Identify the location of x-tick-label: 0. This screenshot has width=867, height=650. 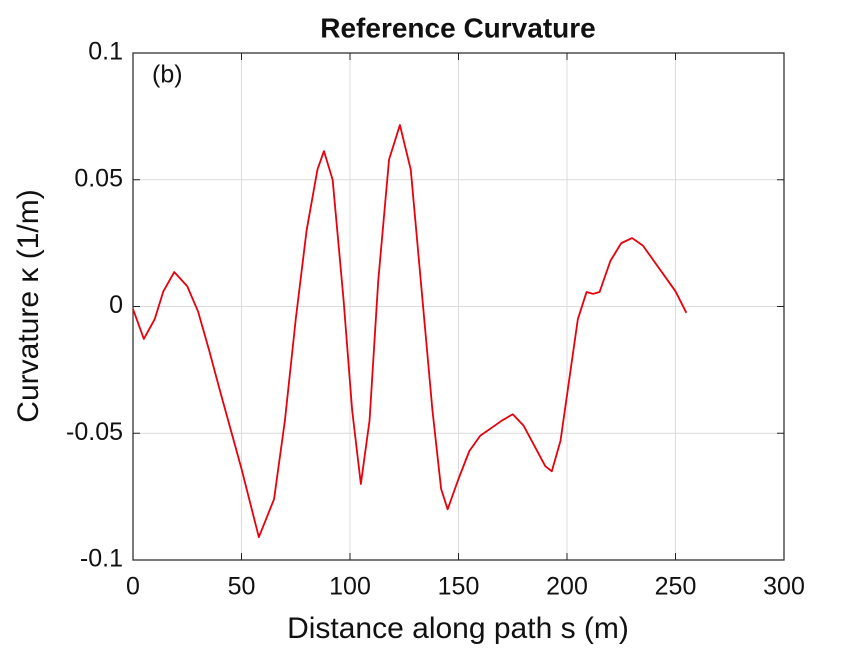
(133, 587).